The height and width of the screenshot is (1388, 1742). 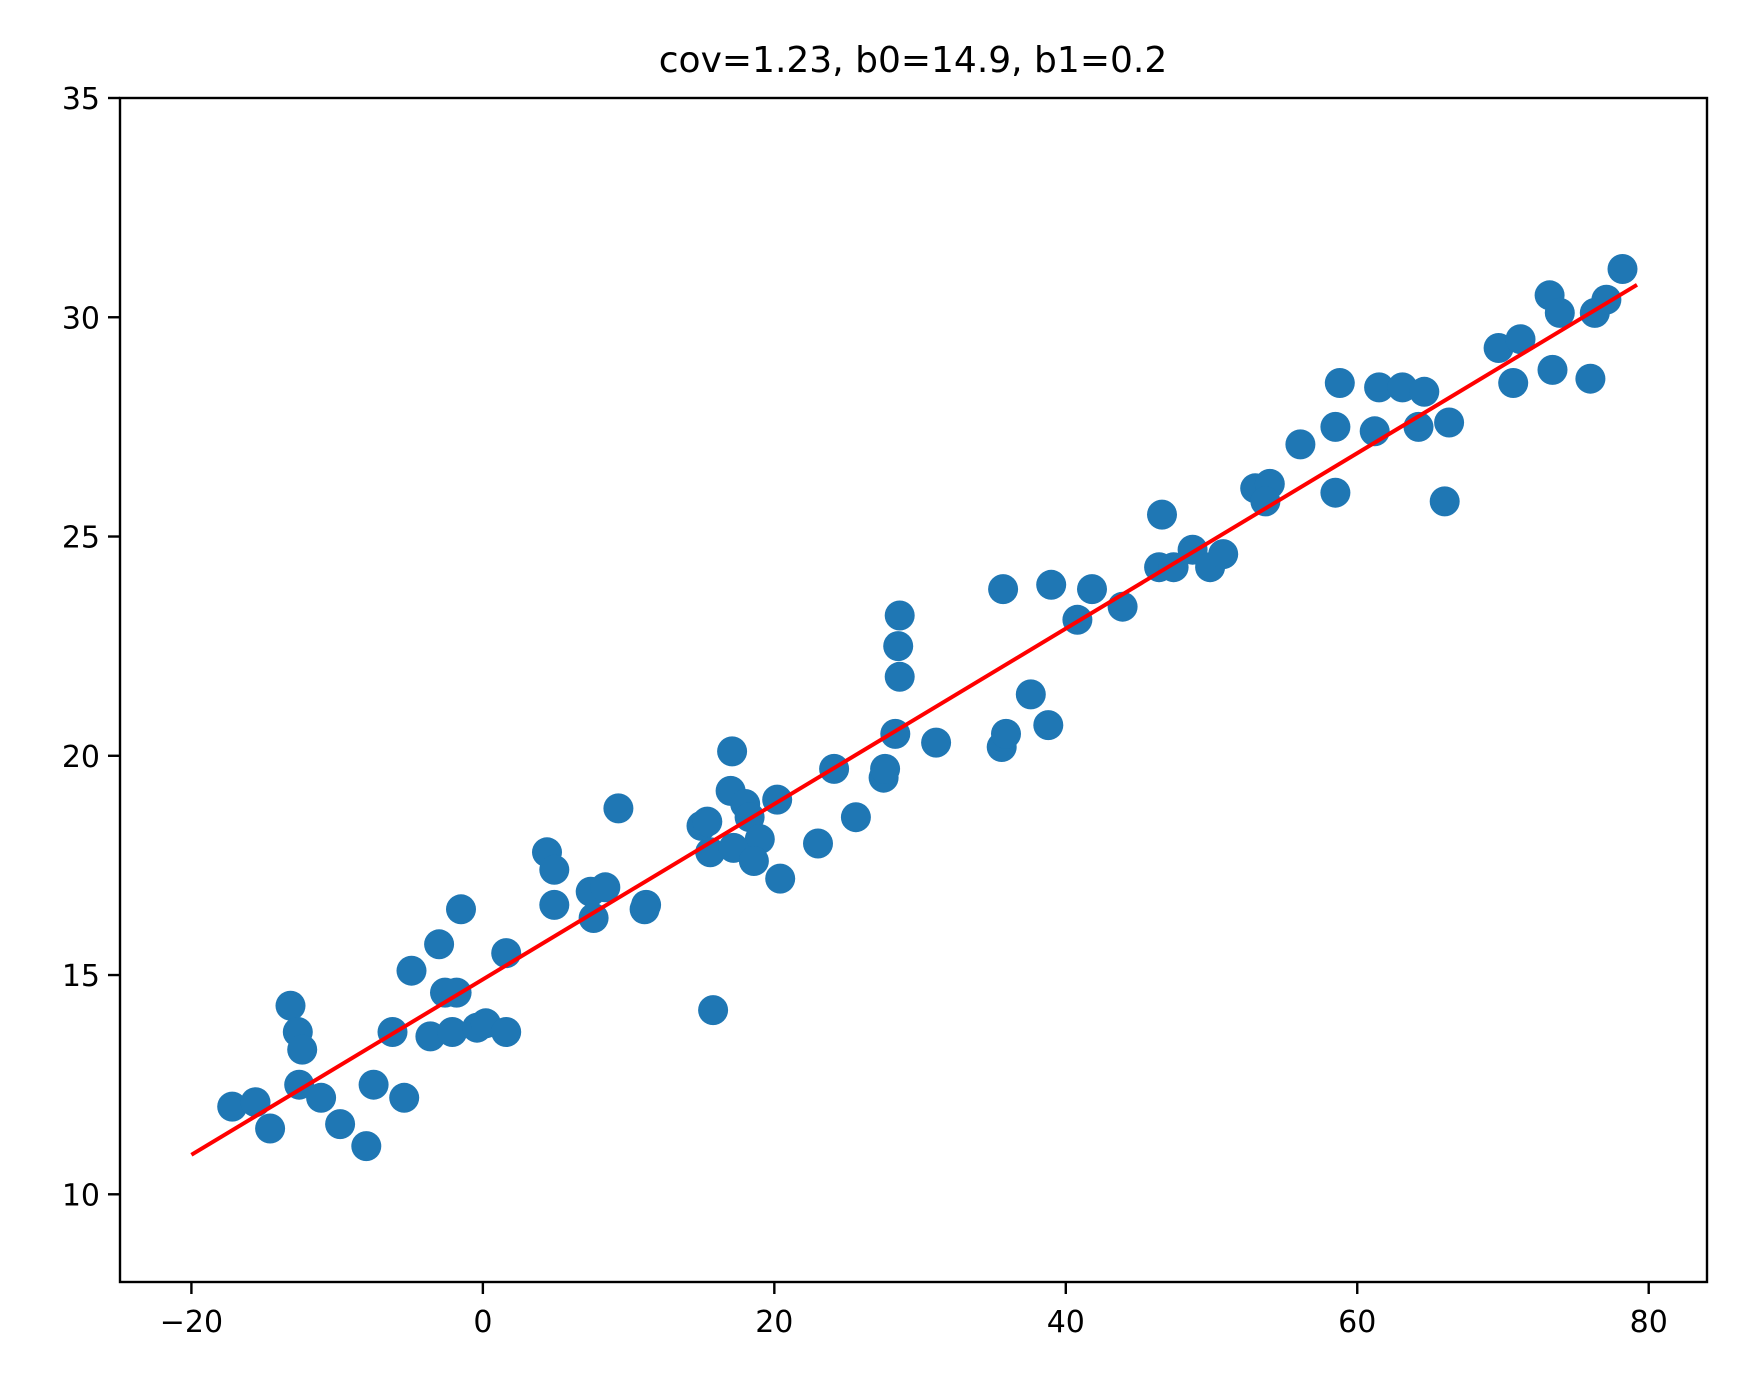 What do you see at coordinates (81, 318) in the screenshot?
I see `y-tick-label: 30` at bounding box center [81, 318].